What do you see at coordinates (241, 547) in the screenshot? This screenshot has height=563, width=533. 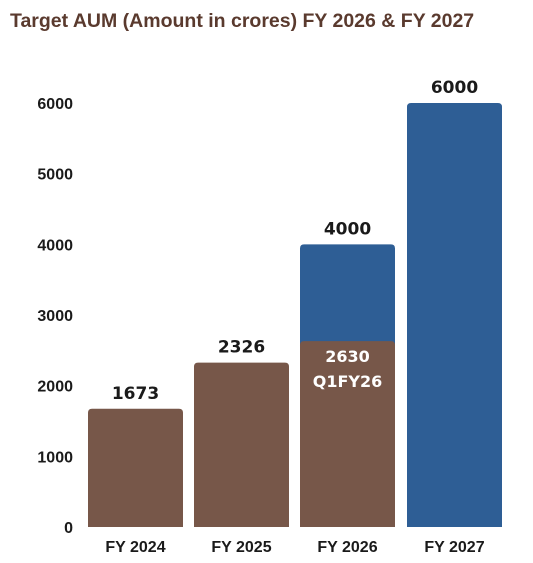 I see `x-category-label-fy-2025: FY 2025` at bounding box center [241, 547].